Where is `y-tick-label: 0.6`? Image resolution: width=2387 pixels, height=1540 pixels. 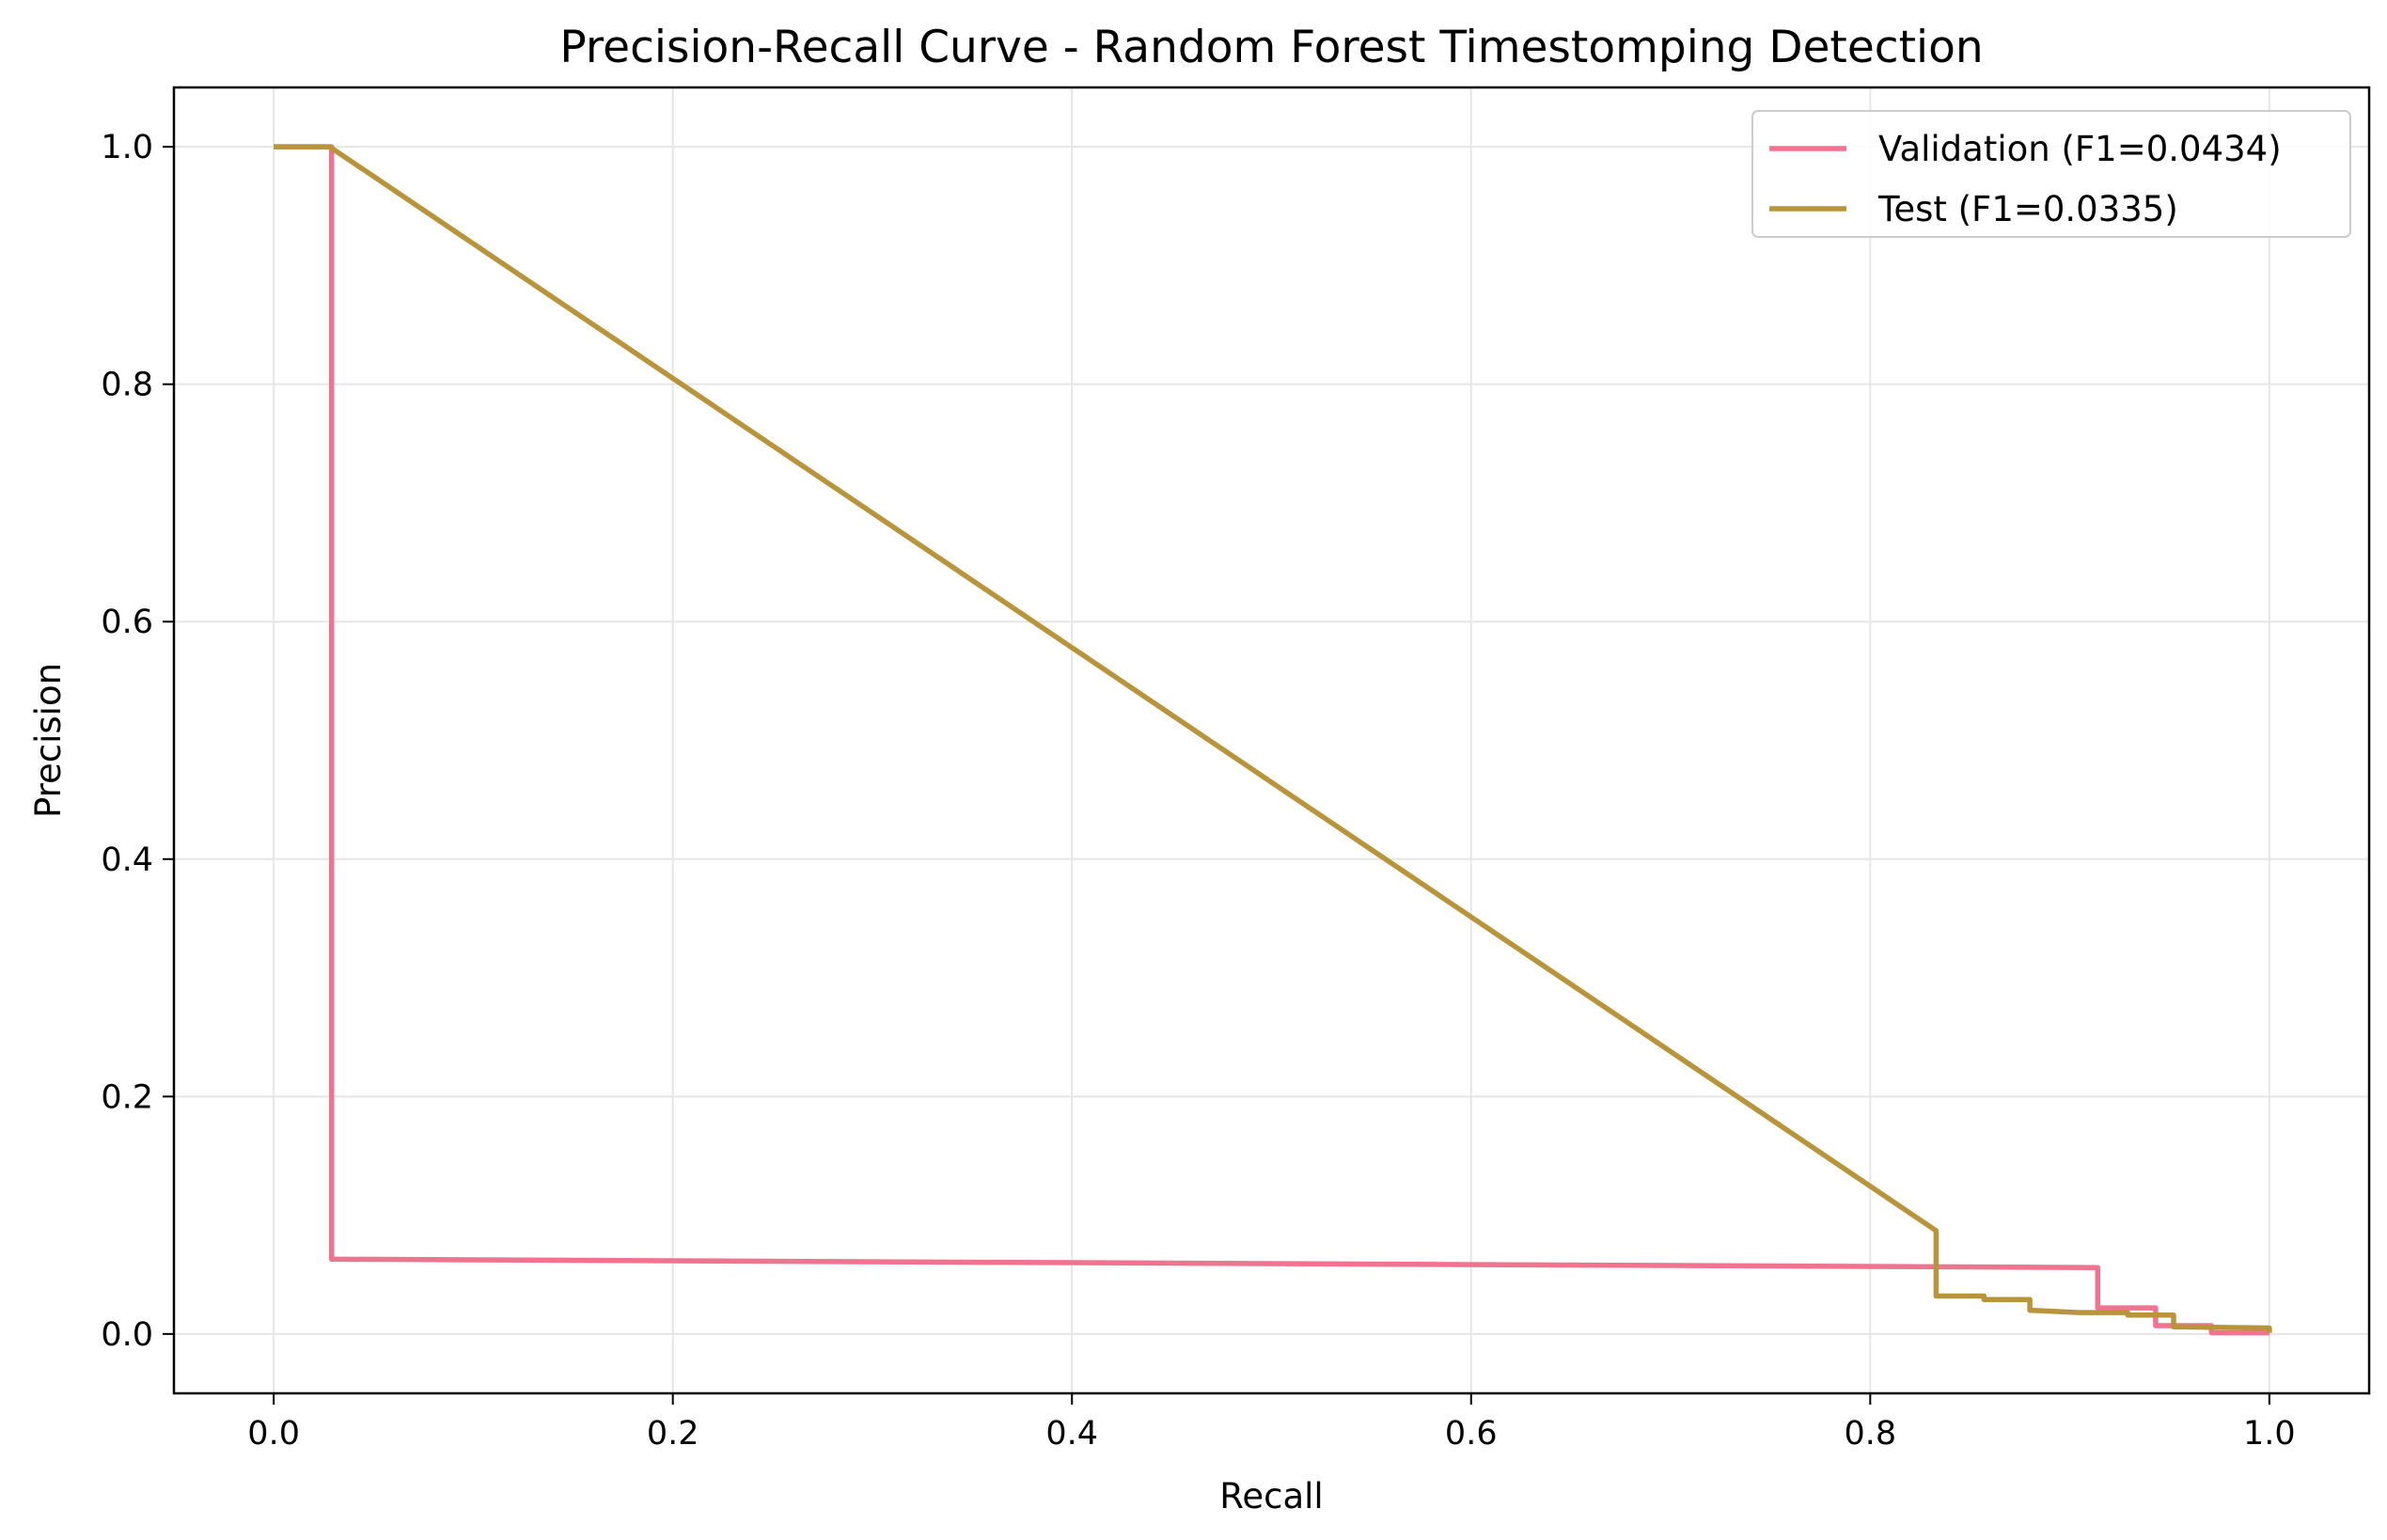
y-tick-label: 0.6 is located at coordinates (127, 622).